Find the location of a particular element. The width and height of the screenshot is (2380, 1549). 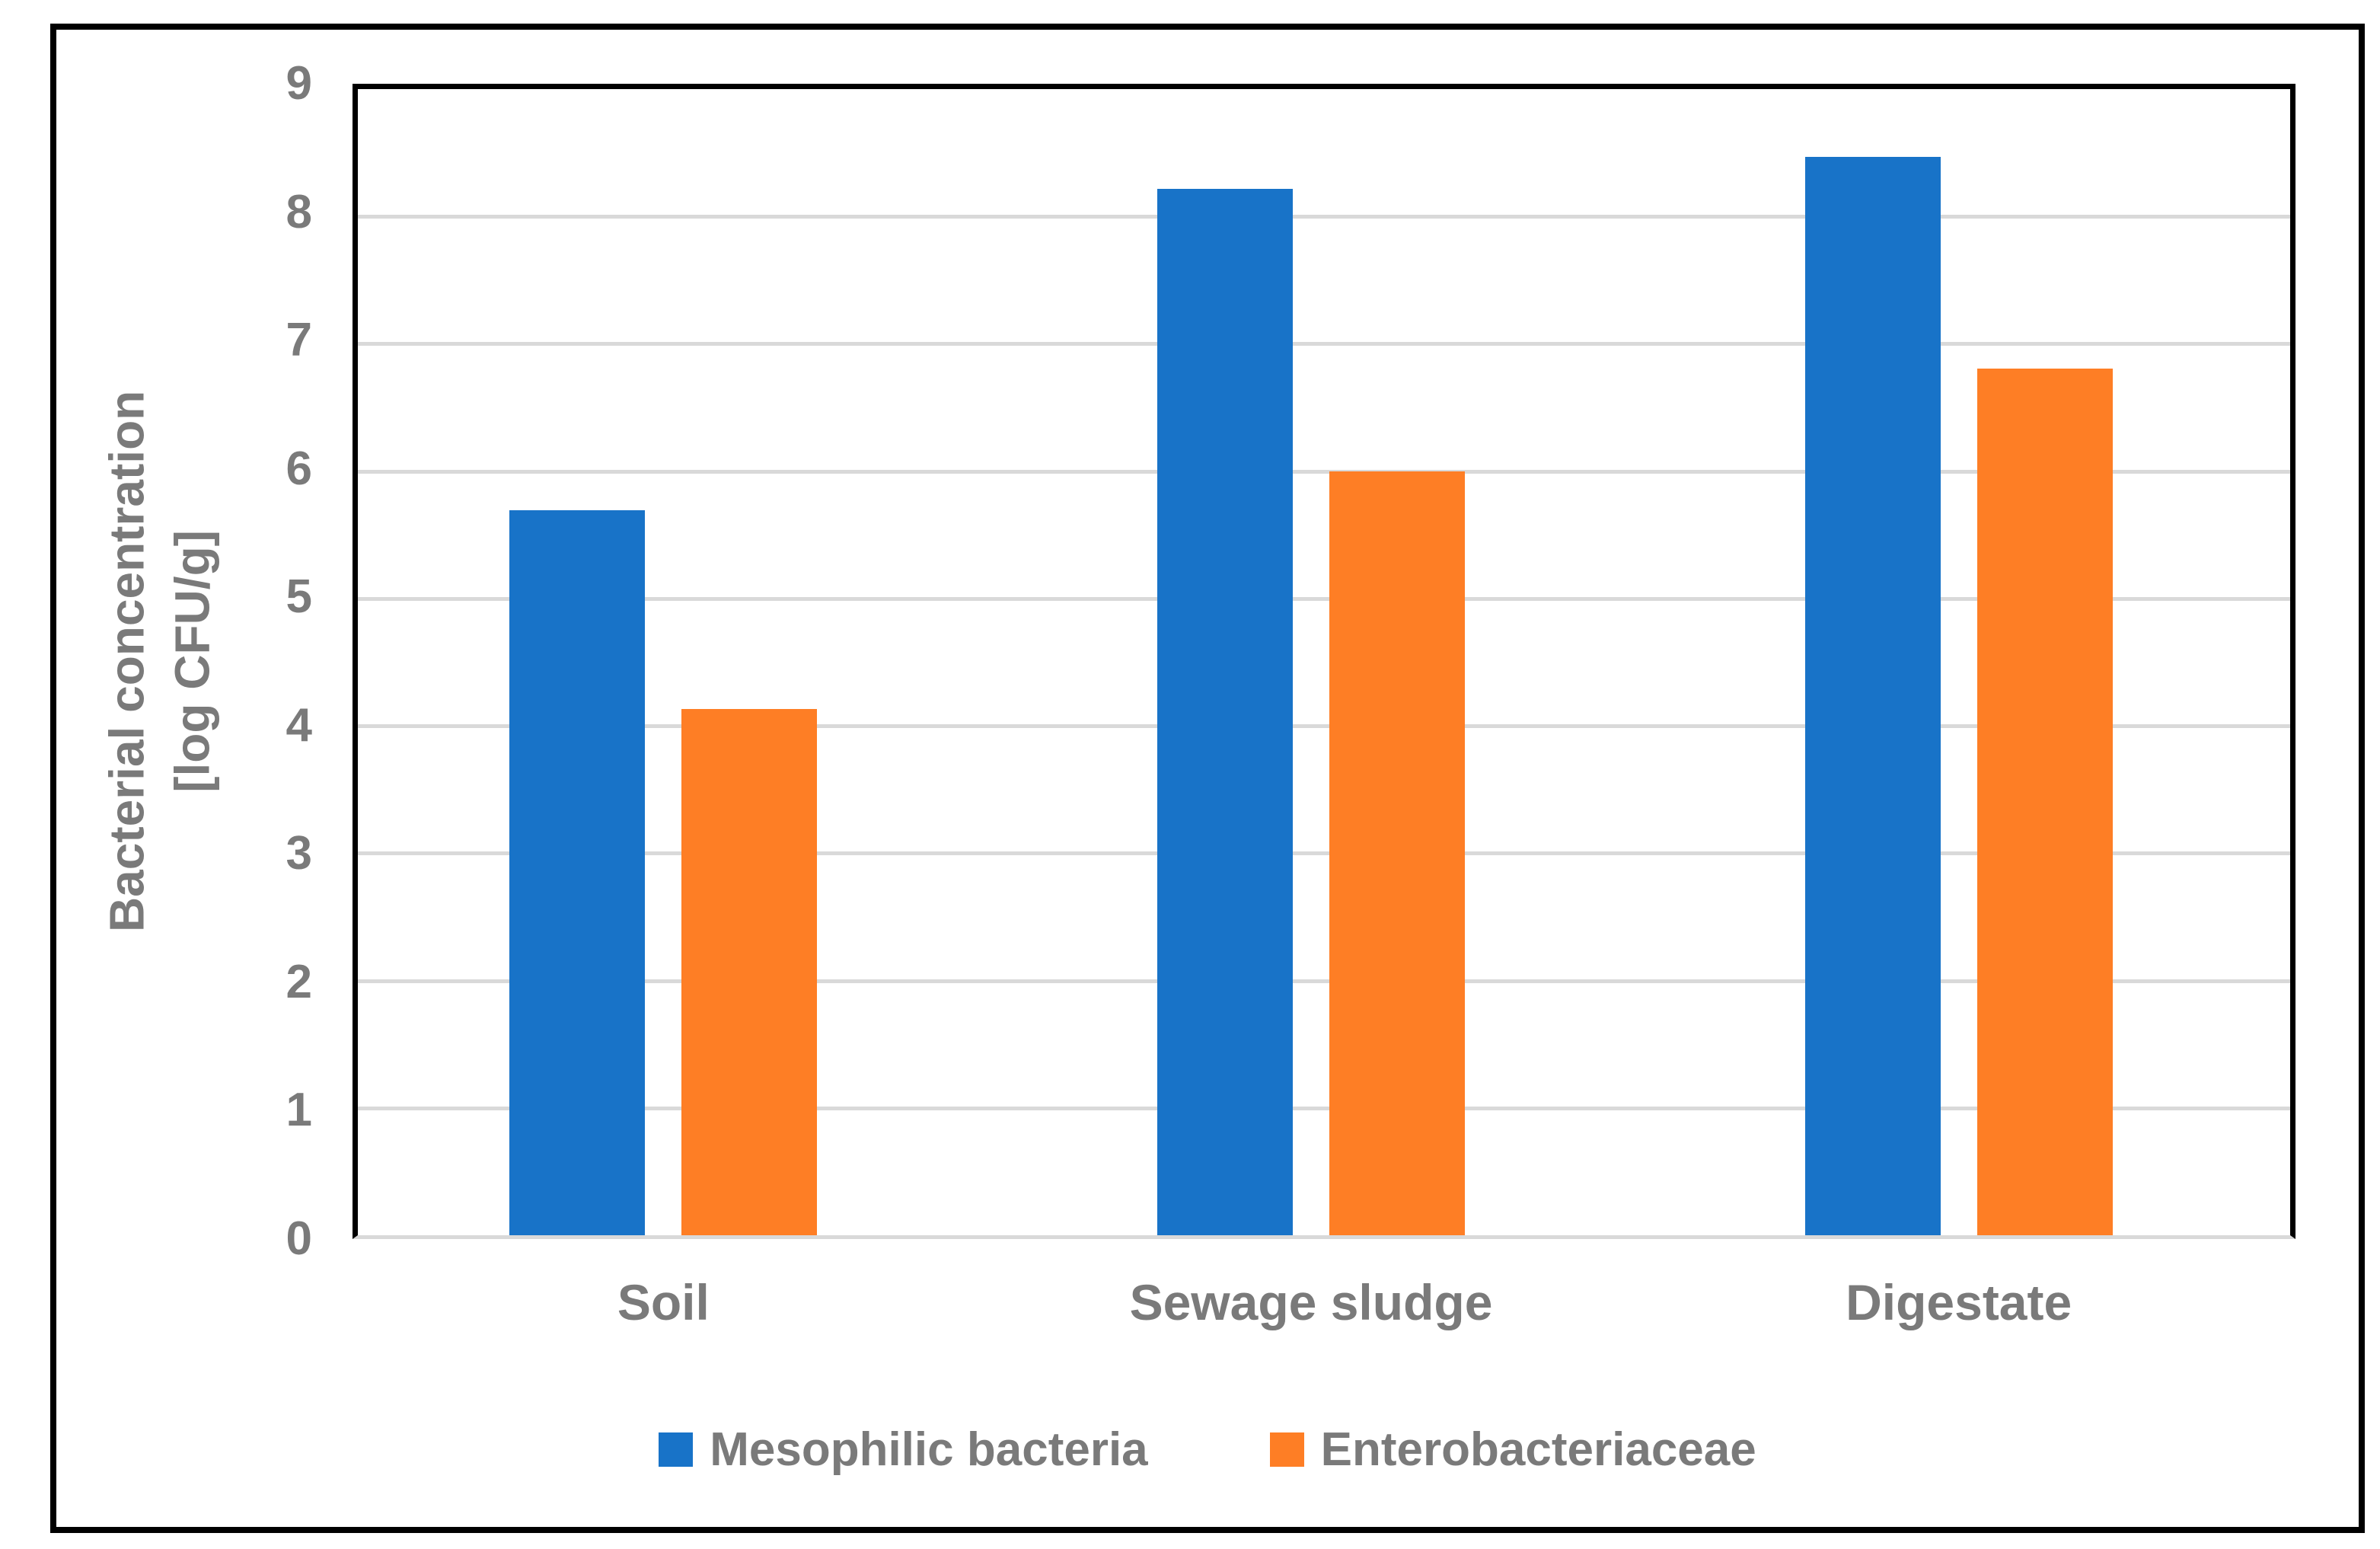

y-tick-label-0: 0 is located at coordinates (299, 1238).